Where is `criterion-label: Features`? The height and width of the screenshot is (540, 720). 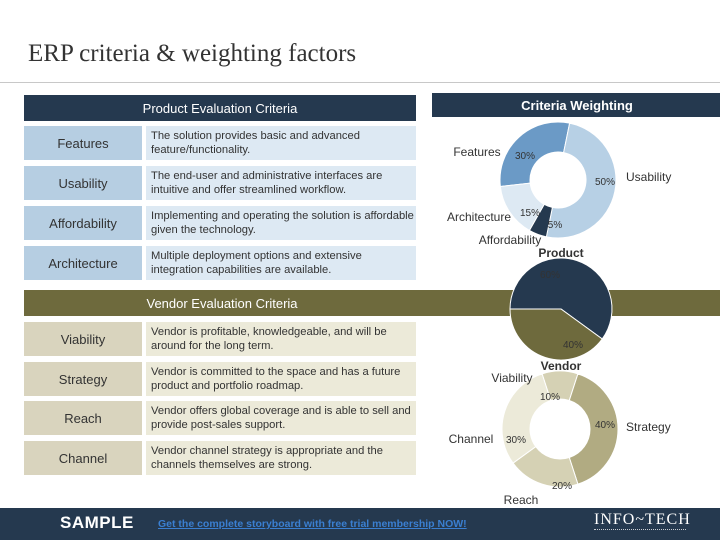 criterion-label: Features is located at coordinates (83, 143).